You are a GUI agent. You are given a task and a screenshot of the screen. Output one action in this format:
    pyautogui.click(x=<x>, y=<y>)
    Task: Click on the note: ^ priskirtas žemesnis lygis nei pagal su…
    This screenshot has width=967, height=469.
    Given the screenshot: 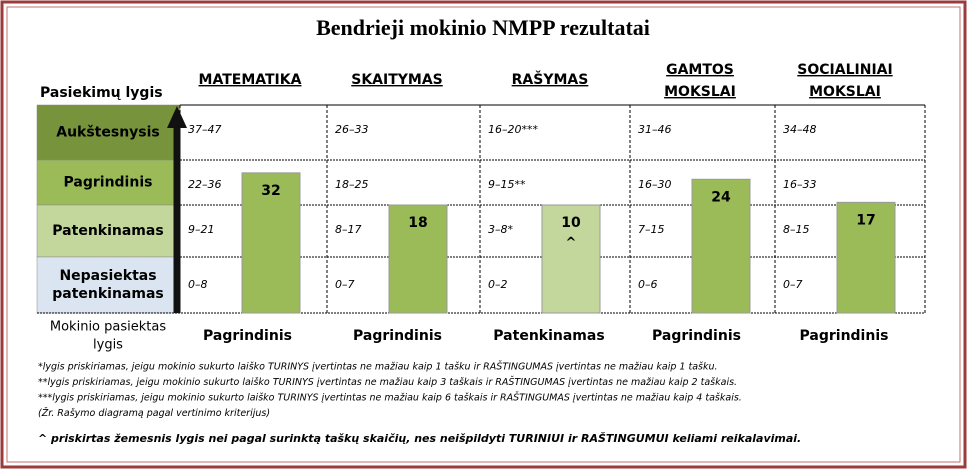 What is the action you would take?
    pyautogui.click(x=419, y=438)
    